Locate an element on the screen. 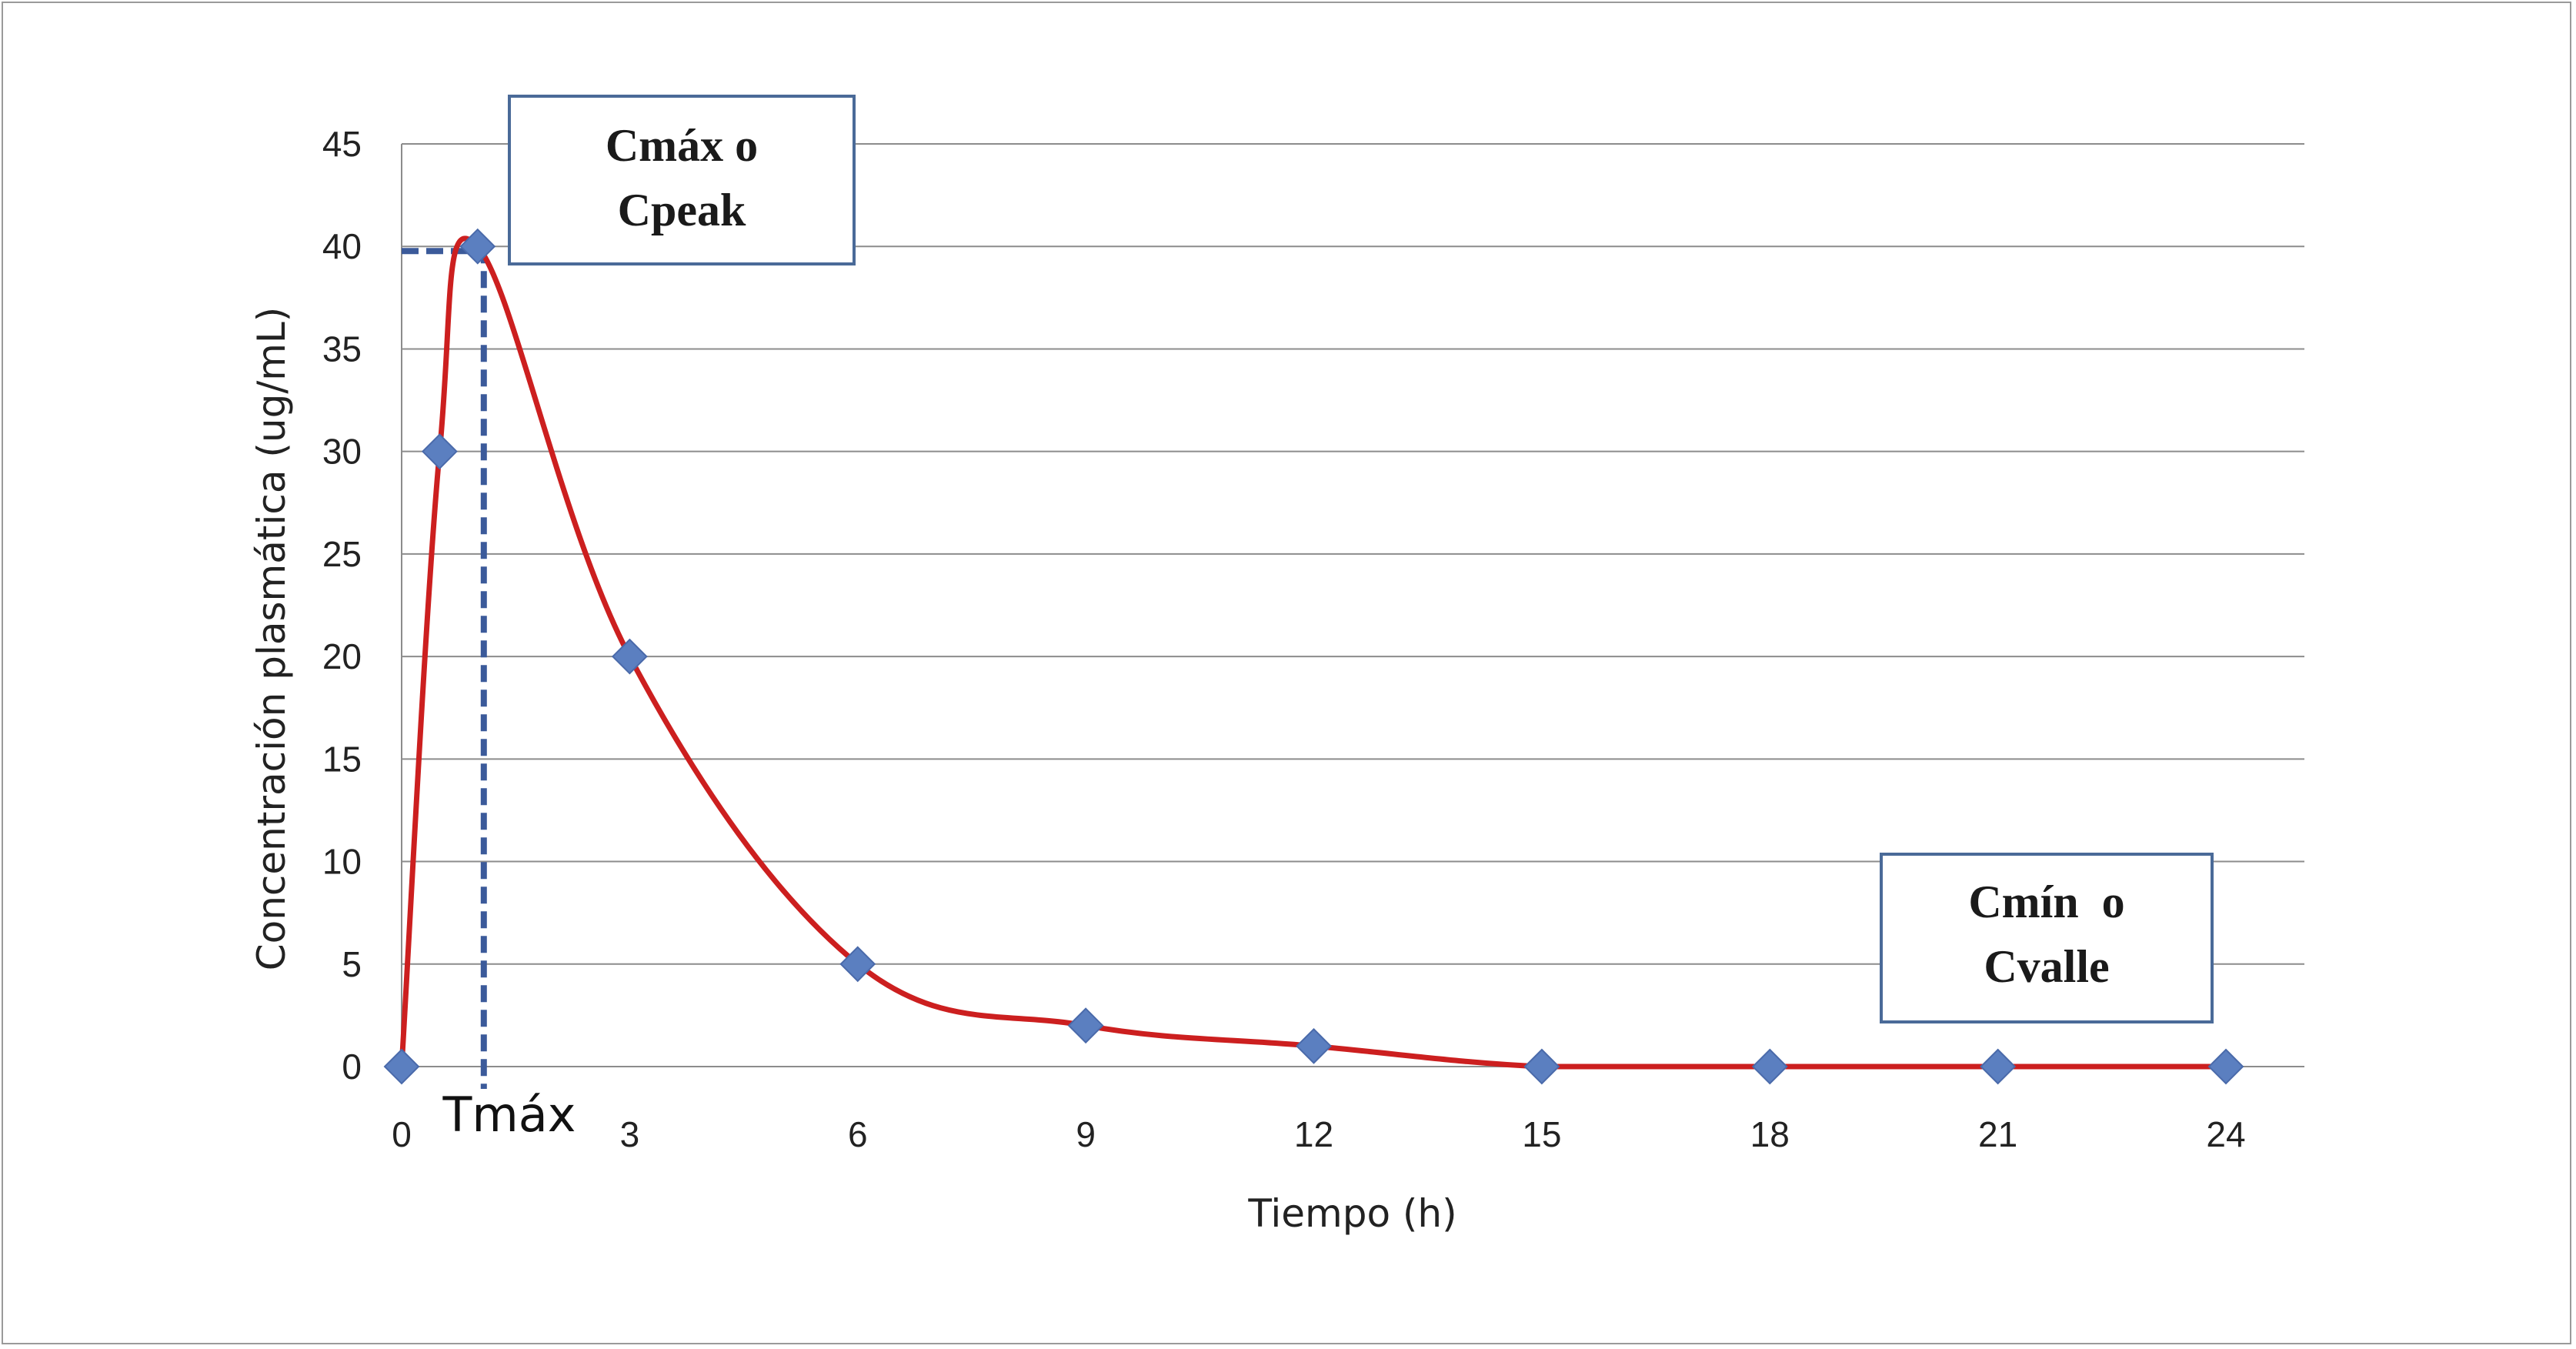 This screenshot has height=1349, width=2576. cmin-callout-line-2: Cvalle is located at coordinates (2047, 966).